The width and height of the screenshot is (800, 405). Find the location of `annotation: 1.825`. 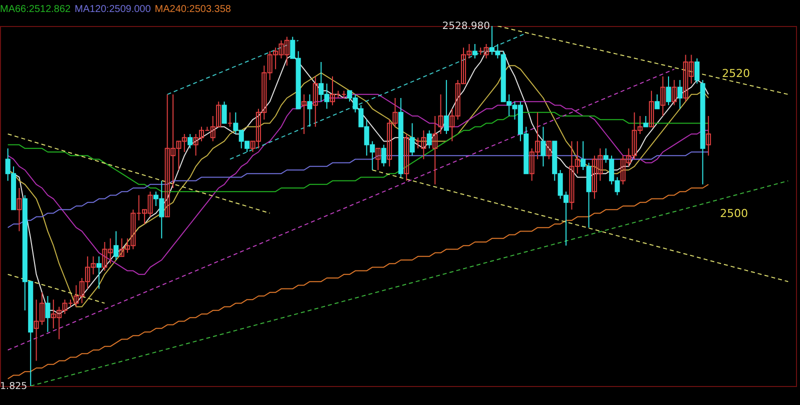

annotation: 1.825 is located at coordinates (14, 386).